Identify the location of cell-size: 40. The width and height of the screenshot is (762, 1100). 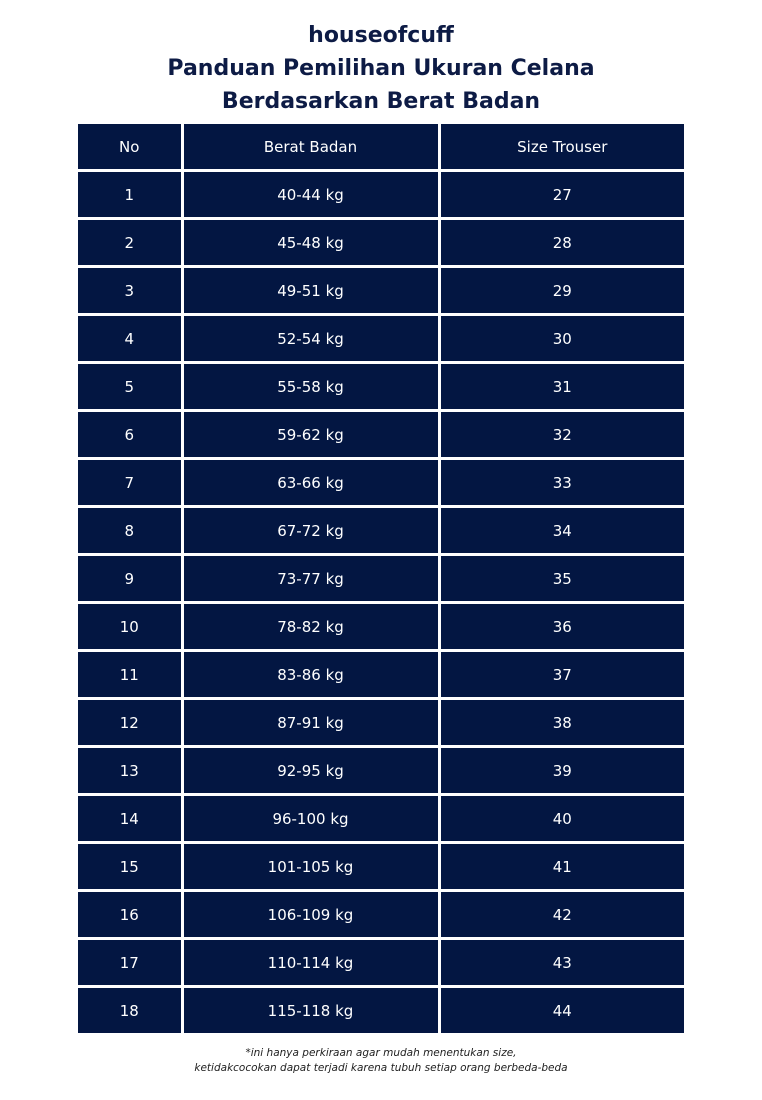
(560, 818).